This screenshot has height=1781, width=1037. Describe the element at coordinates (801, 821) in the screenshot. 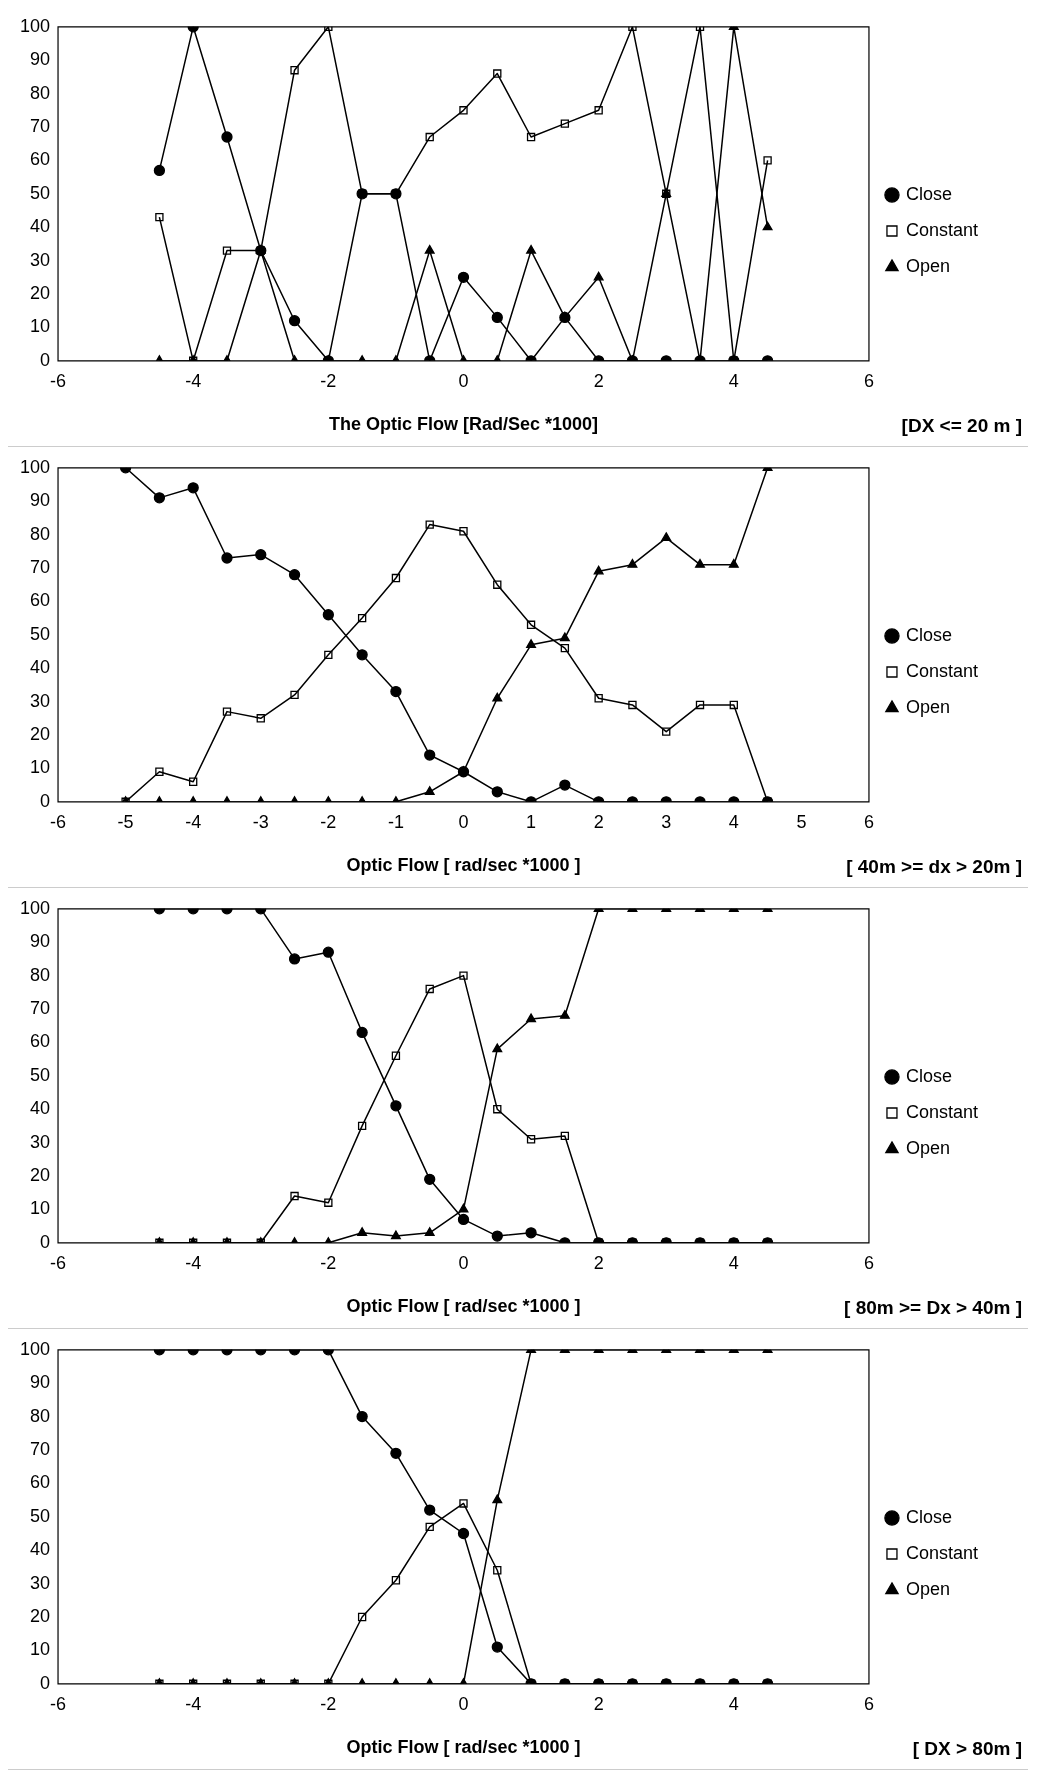

I see `x-tick-label: 5` at that location.